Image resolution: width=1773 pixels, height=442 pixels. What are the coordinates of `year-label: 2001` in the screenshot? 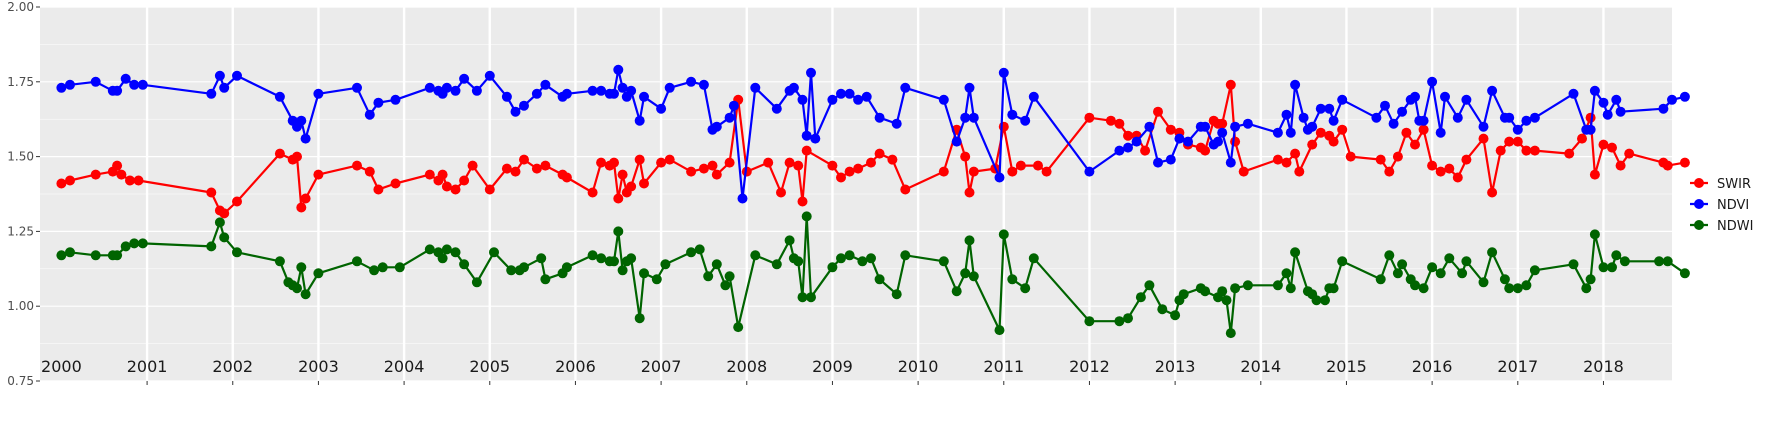 It's located at (147, 366).